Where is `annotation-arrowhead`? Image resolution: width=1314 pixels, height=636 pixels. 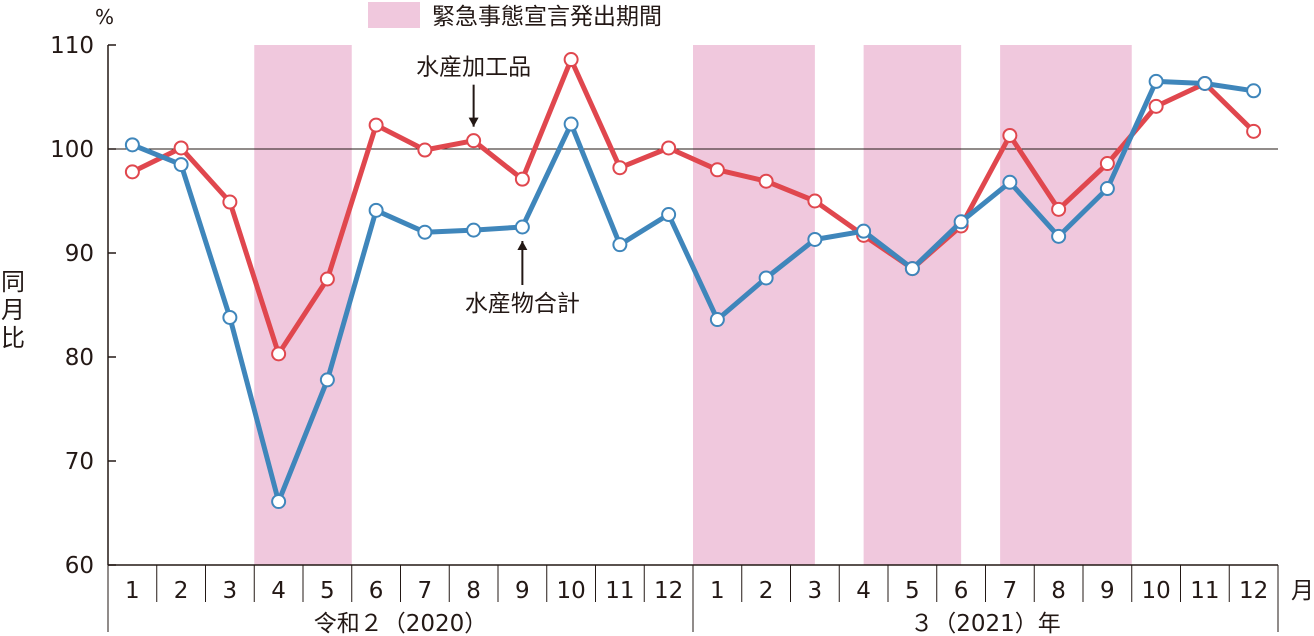 annotation-arrowhead is located at coordinates (522, 245).